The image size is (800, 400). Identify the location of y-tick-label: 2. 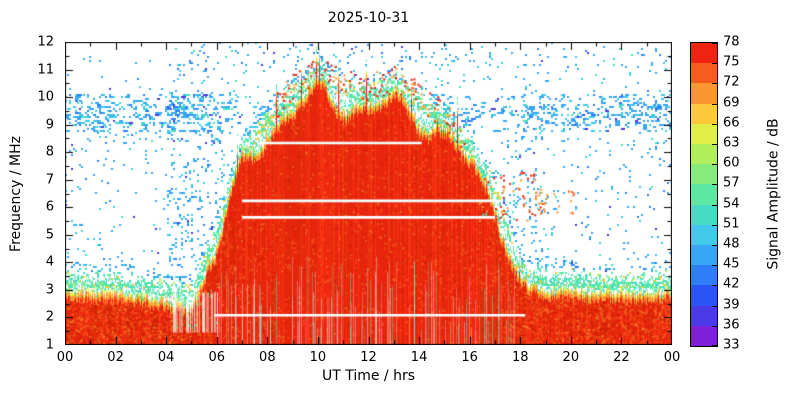
(49, 317).